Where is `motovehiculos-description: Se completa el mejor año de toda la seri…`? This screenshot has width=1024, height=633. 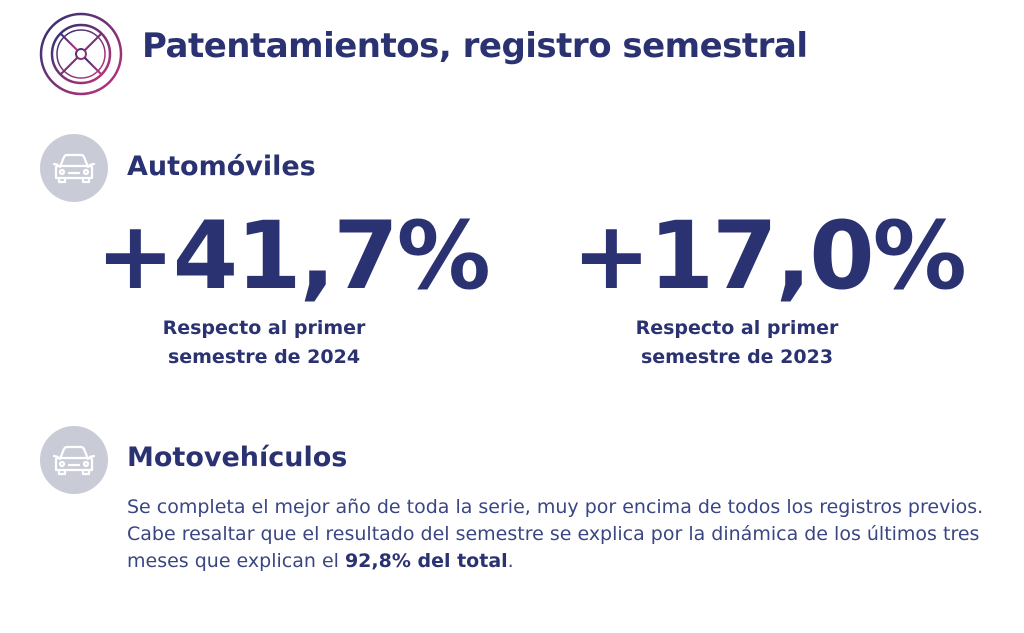 motovehiculos-description: Se completa el mejor año de toda la seri… is located at coordinates (557, 534).